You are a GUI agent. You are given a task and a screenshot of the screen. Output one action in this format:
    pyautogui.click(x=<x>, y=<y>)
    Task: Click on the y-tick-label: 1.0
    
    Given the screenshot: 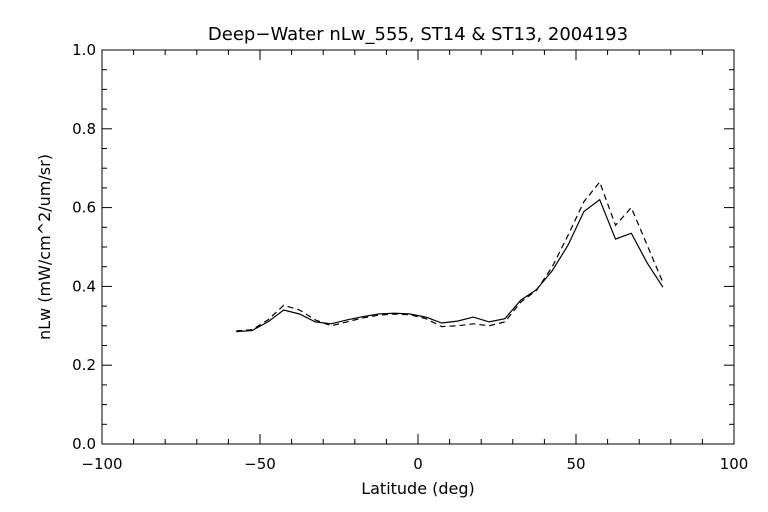 What is the action you would take?
    pyautogui.click(x=84, y=50)
    